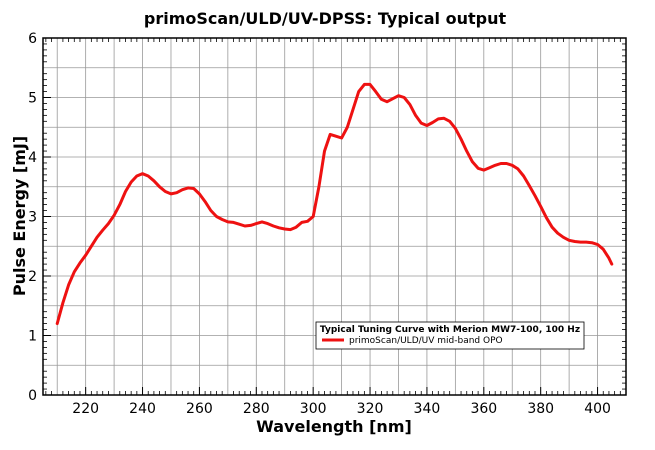 The image size is (655, 450). I want to click on x-tick-label: 320, so click(370, 409).